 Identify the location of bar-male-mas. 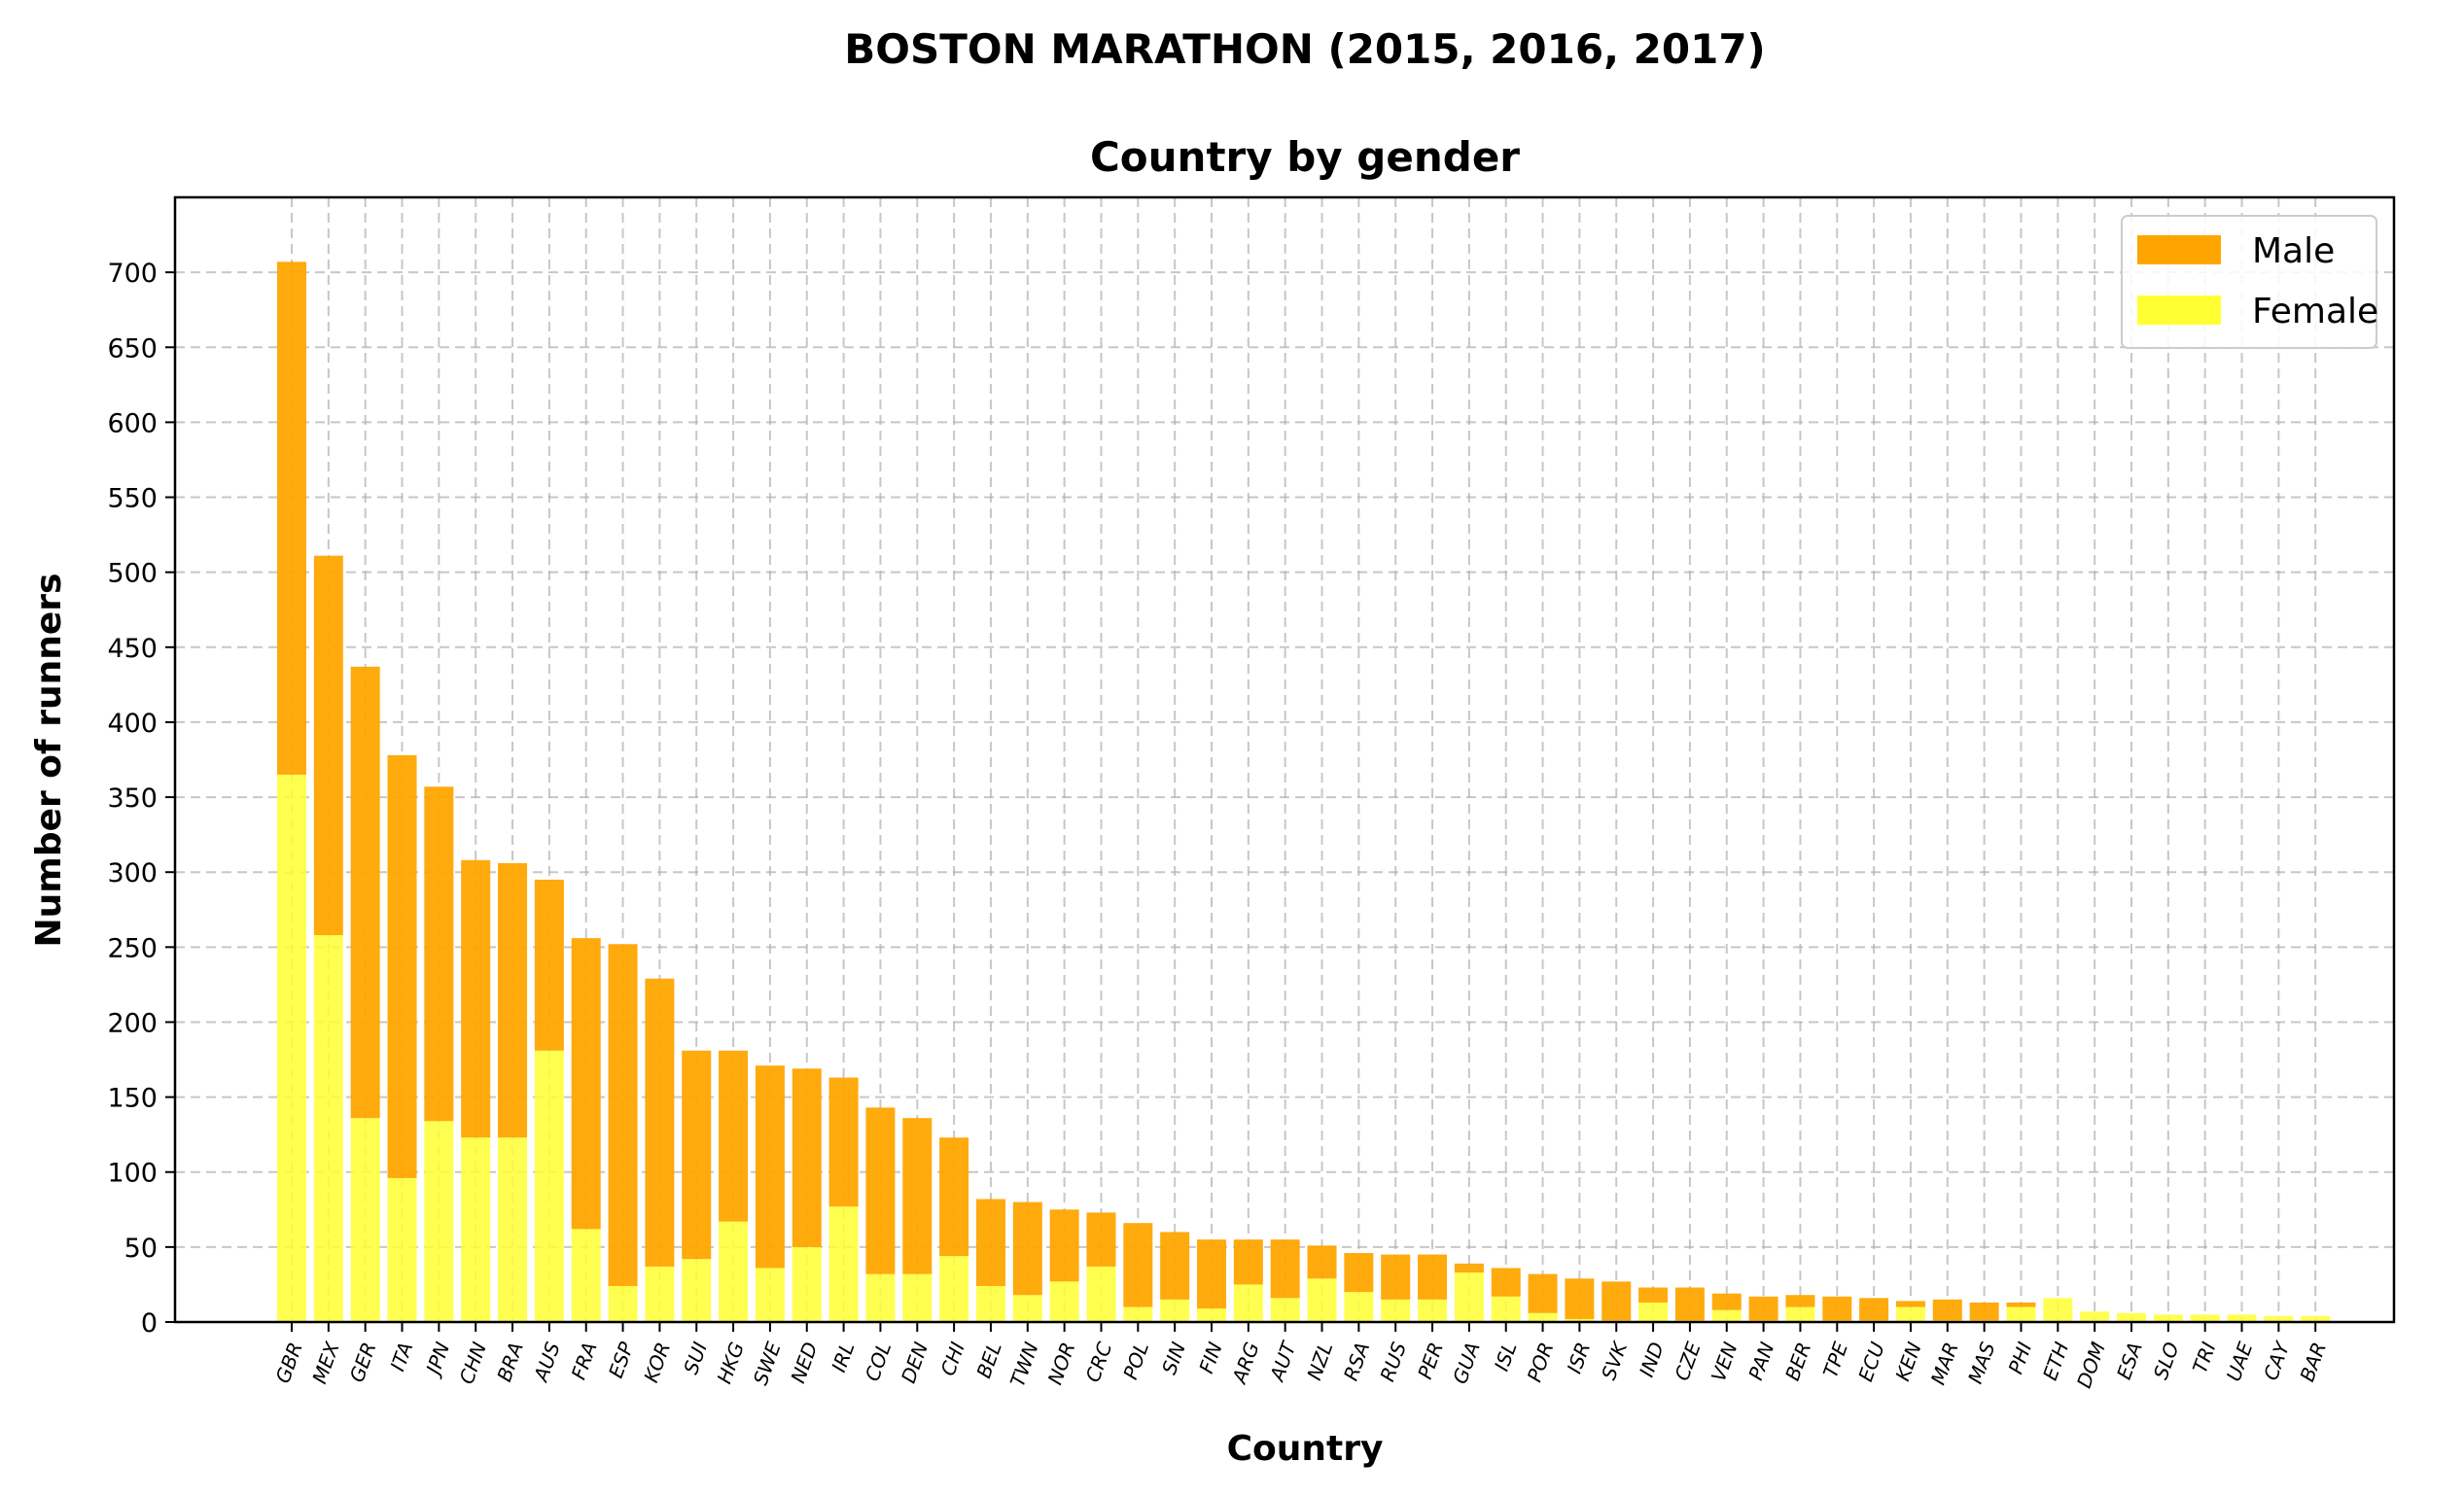
(1984, 1312).